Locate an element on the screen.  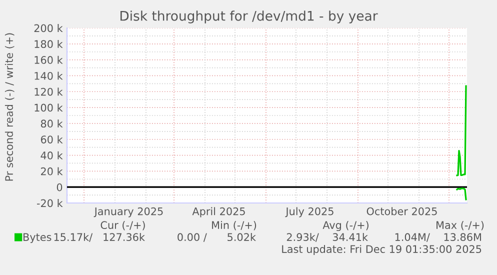
y-tick-label: 120 k is located at coordinates (48, 92).